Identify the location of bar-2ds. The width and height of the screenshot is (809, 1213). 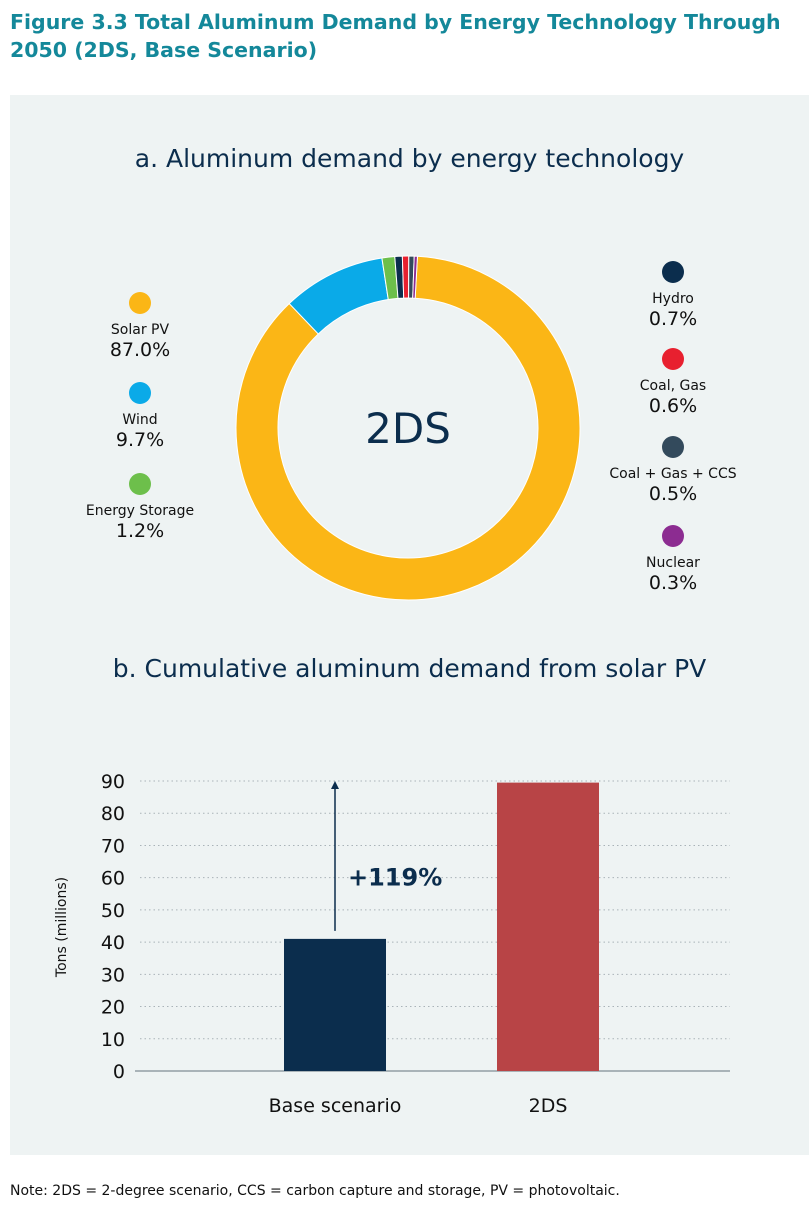
(548, 926).